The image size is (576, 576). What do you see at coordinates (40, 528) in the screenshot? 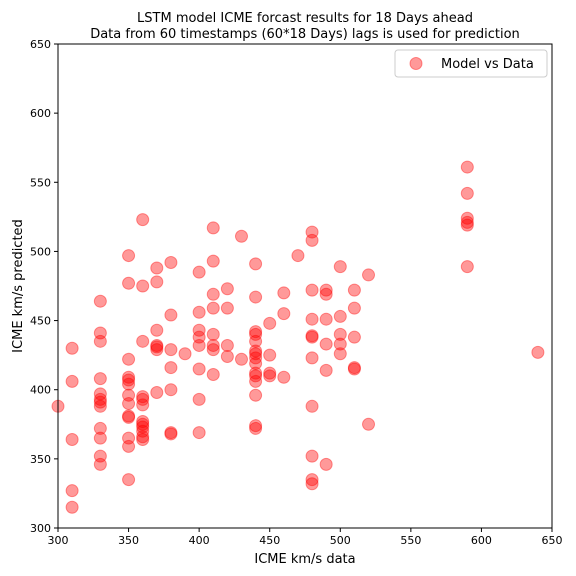
I see `y-tick-label: 300` at bounding box center [40, 528].